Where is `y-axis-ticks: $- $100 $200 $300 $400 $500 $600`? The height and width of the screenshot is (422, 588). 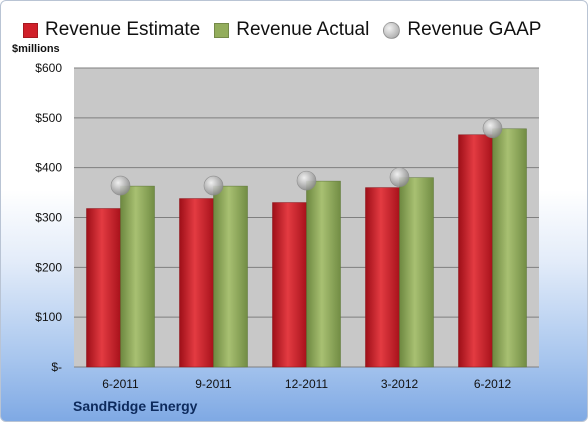
y-axis-ticks: $- $100 $200 $300 $400 $500 $600 is located at coordinates (48, 217).